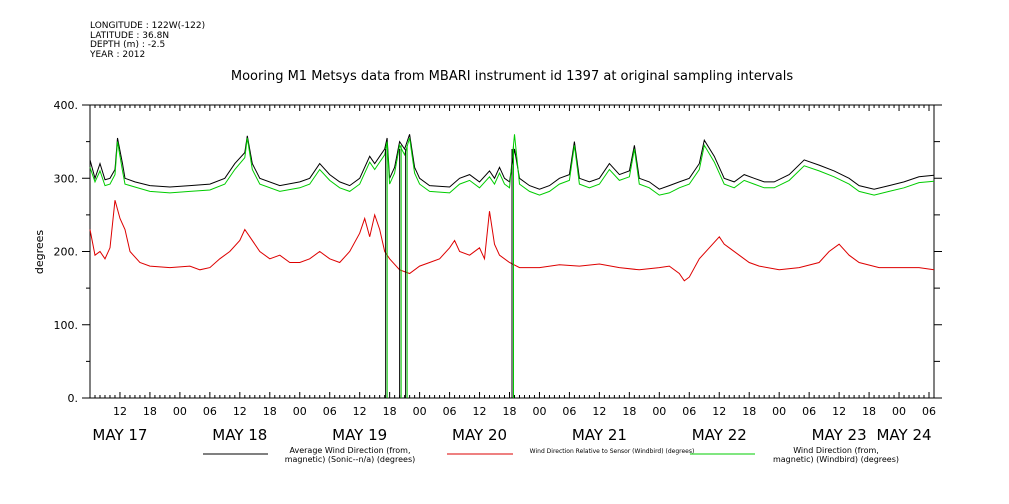  I want to click on meta-longitude: LONGITUDE : 122W(-122), so click(148, 26).